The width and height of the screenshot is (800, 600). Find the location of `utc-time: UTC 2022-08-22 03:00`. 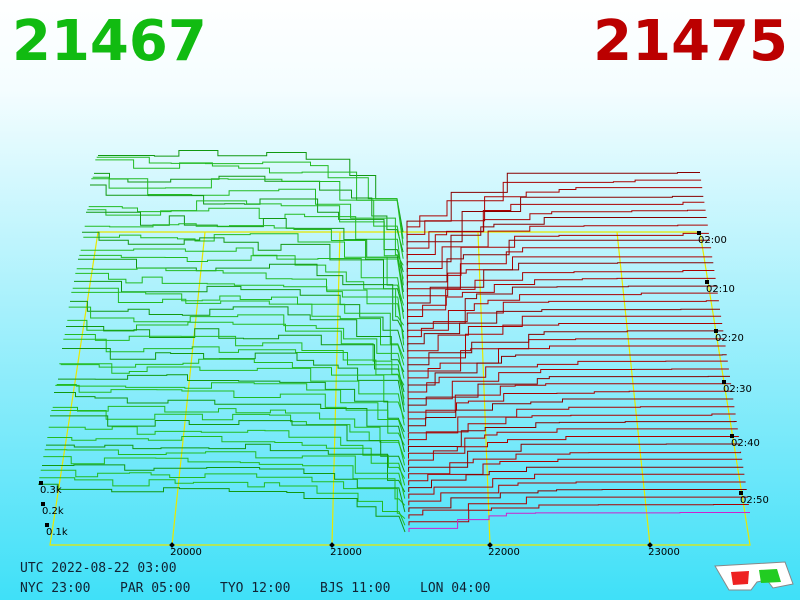

utc-time: UTC 2022-08-22 03:00 is located at coordinates (98, 568).